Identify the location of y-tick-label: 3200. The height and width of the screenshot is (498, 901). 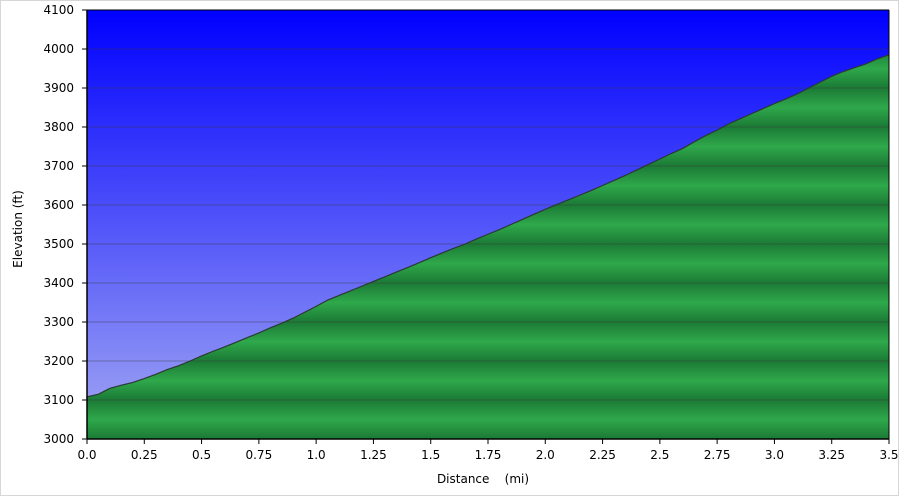
(58, 361).